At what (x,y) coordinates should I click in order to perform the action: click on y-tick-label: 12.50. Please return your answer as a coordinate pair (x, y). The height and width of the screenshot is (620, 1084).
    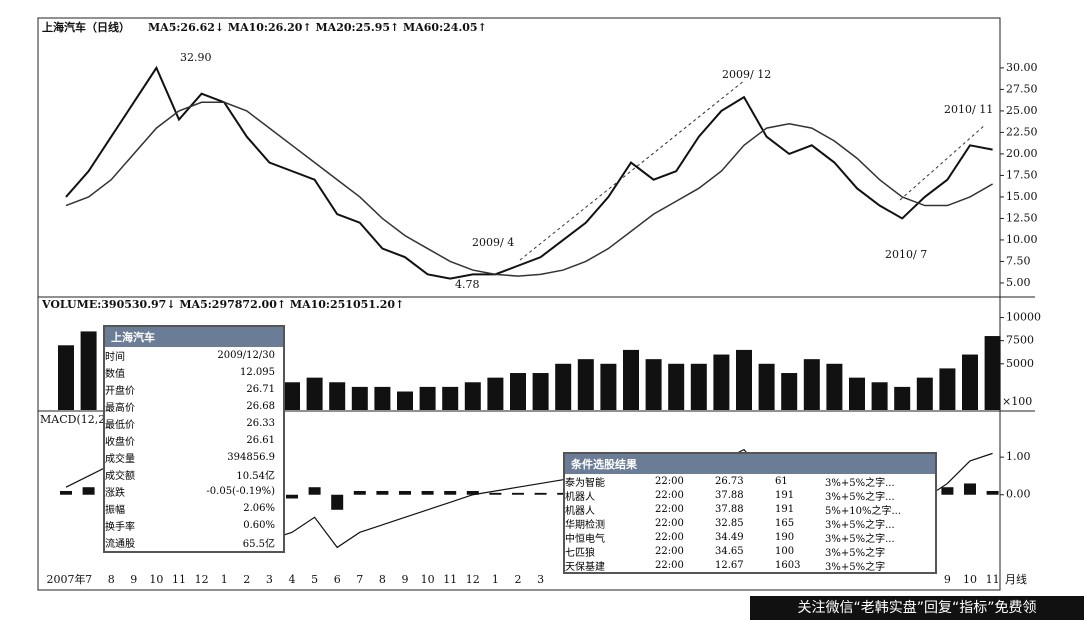
    Looking at the image, I should click on (1022, 217).